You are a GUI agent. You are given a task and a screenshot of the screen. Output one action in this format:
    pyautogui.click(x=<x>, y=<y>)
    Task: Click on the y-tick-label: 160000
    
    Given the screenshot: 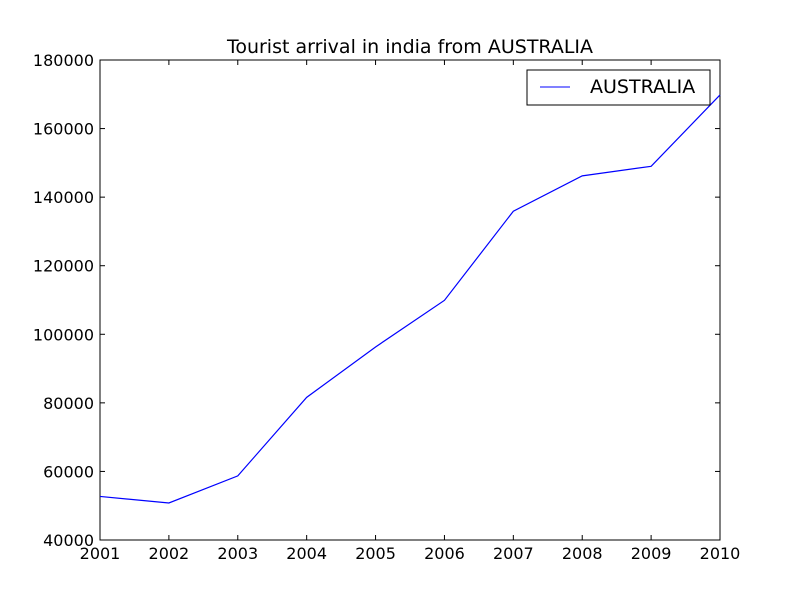 What is the action you would take?
    pyautogui.click(x=63, y=129)
    